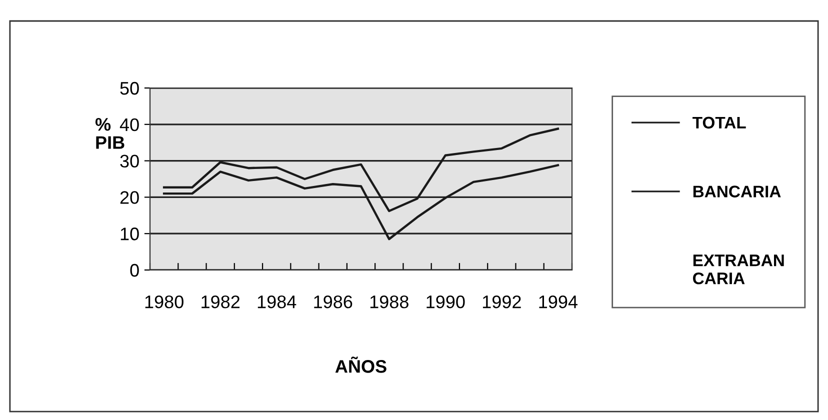  I want to click on y-tick-label: 50, so click(129, 88).